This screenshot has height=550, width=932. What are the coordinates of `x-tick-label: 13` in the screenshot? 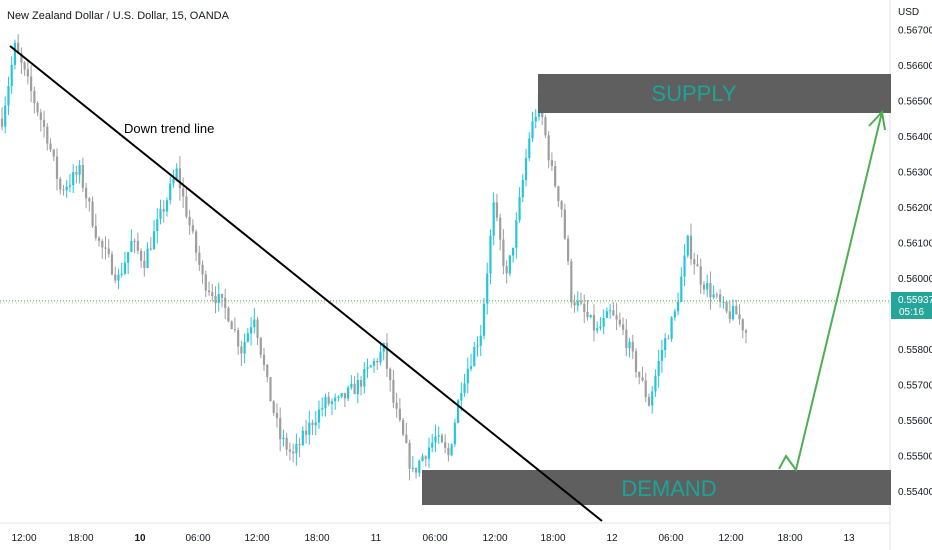 It's located at (849, 538).